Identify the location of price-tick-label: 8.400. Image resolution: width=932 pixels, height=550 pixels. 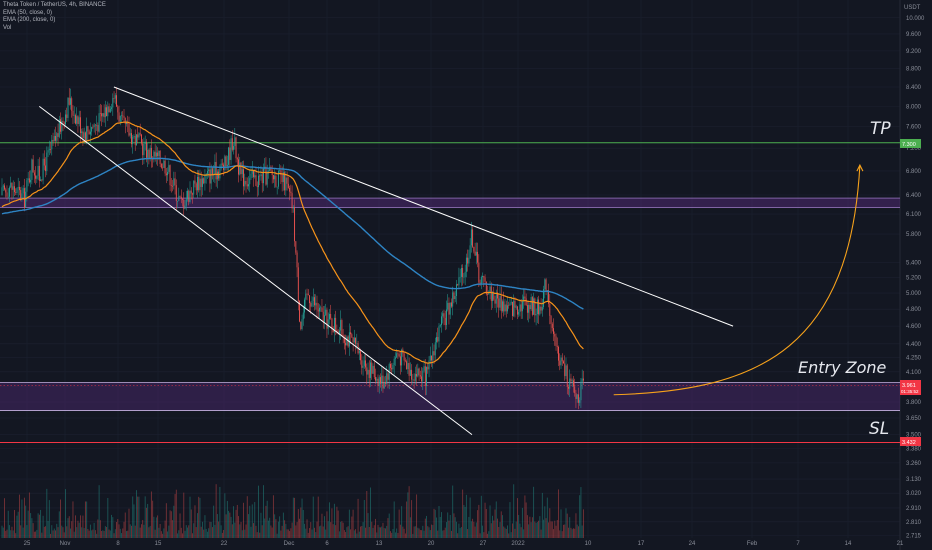
(914, 88).